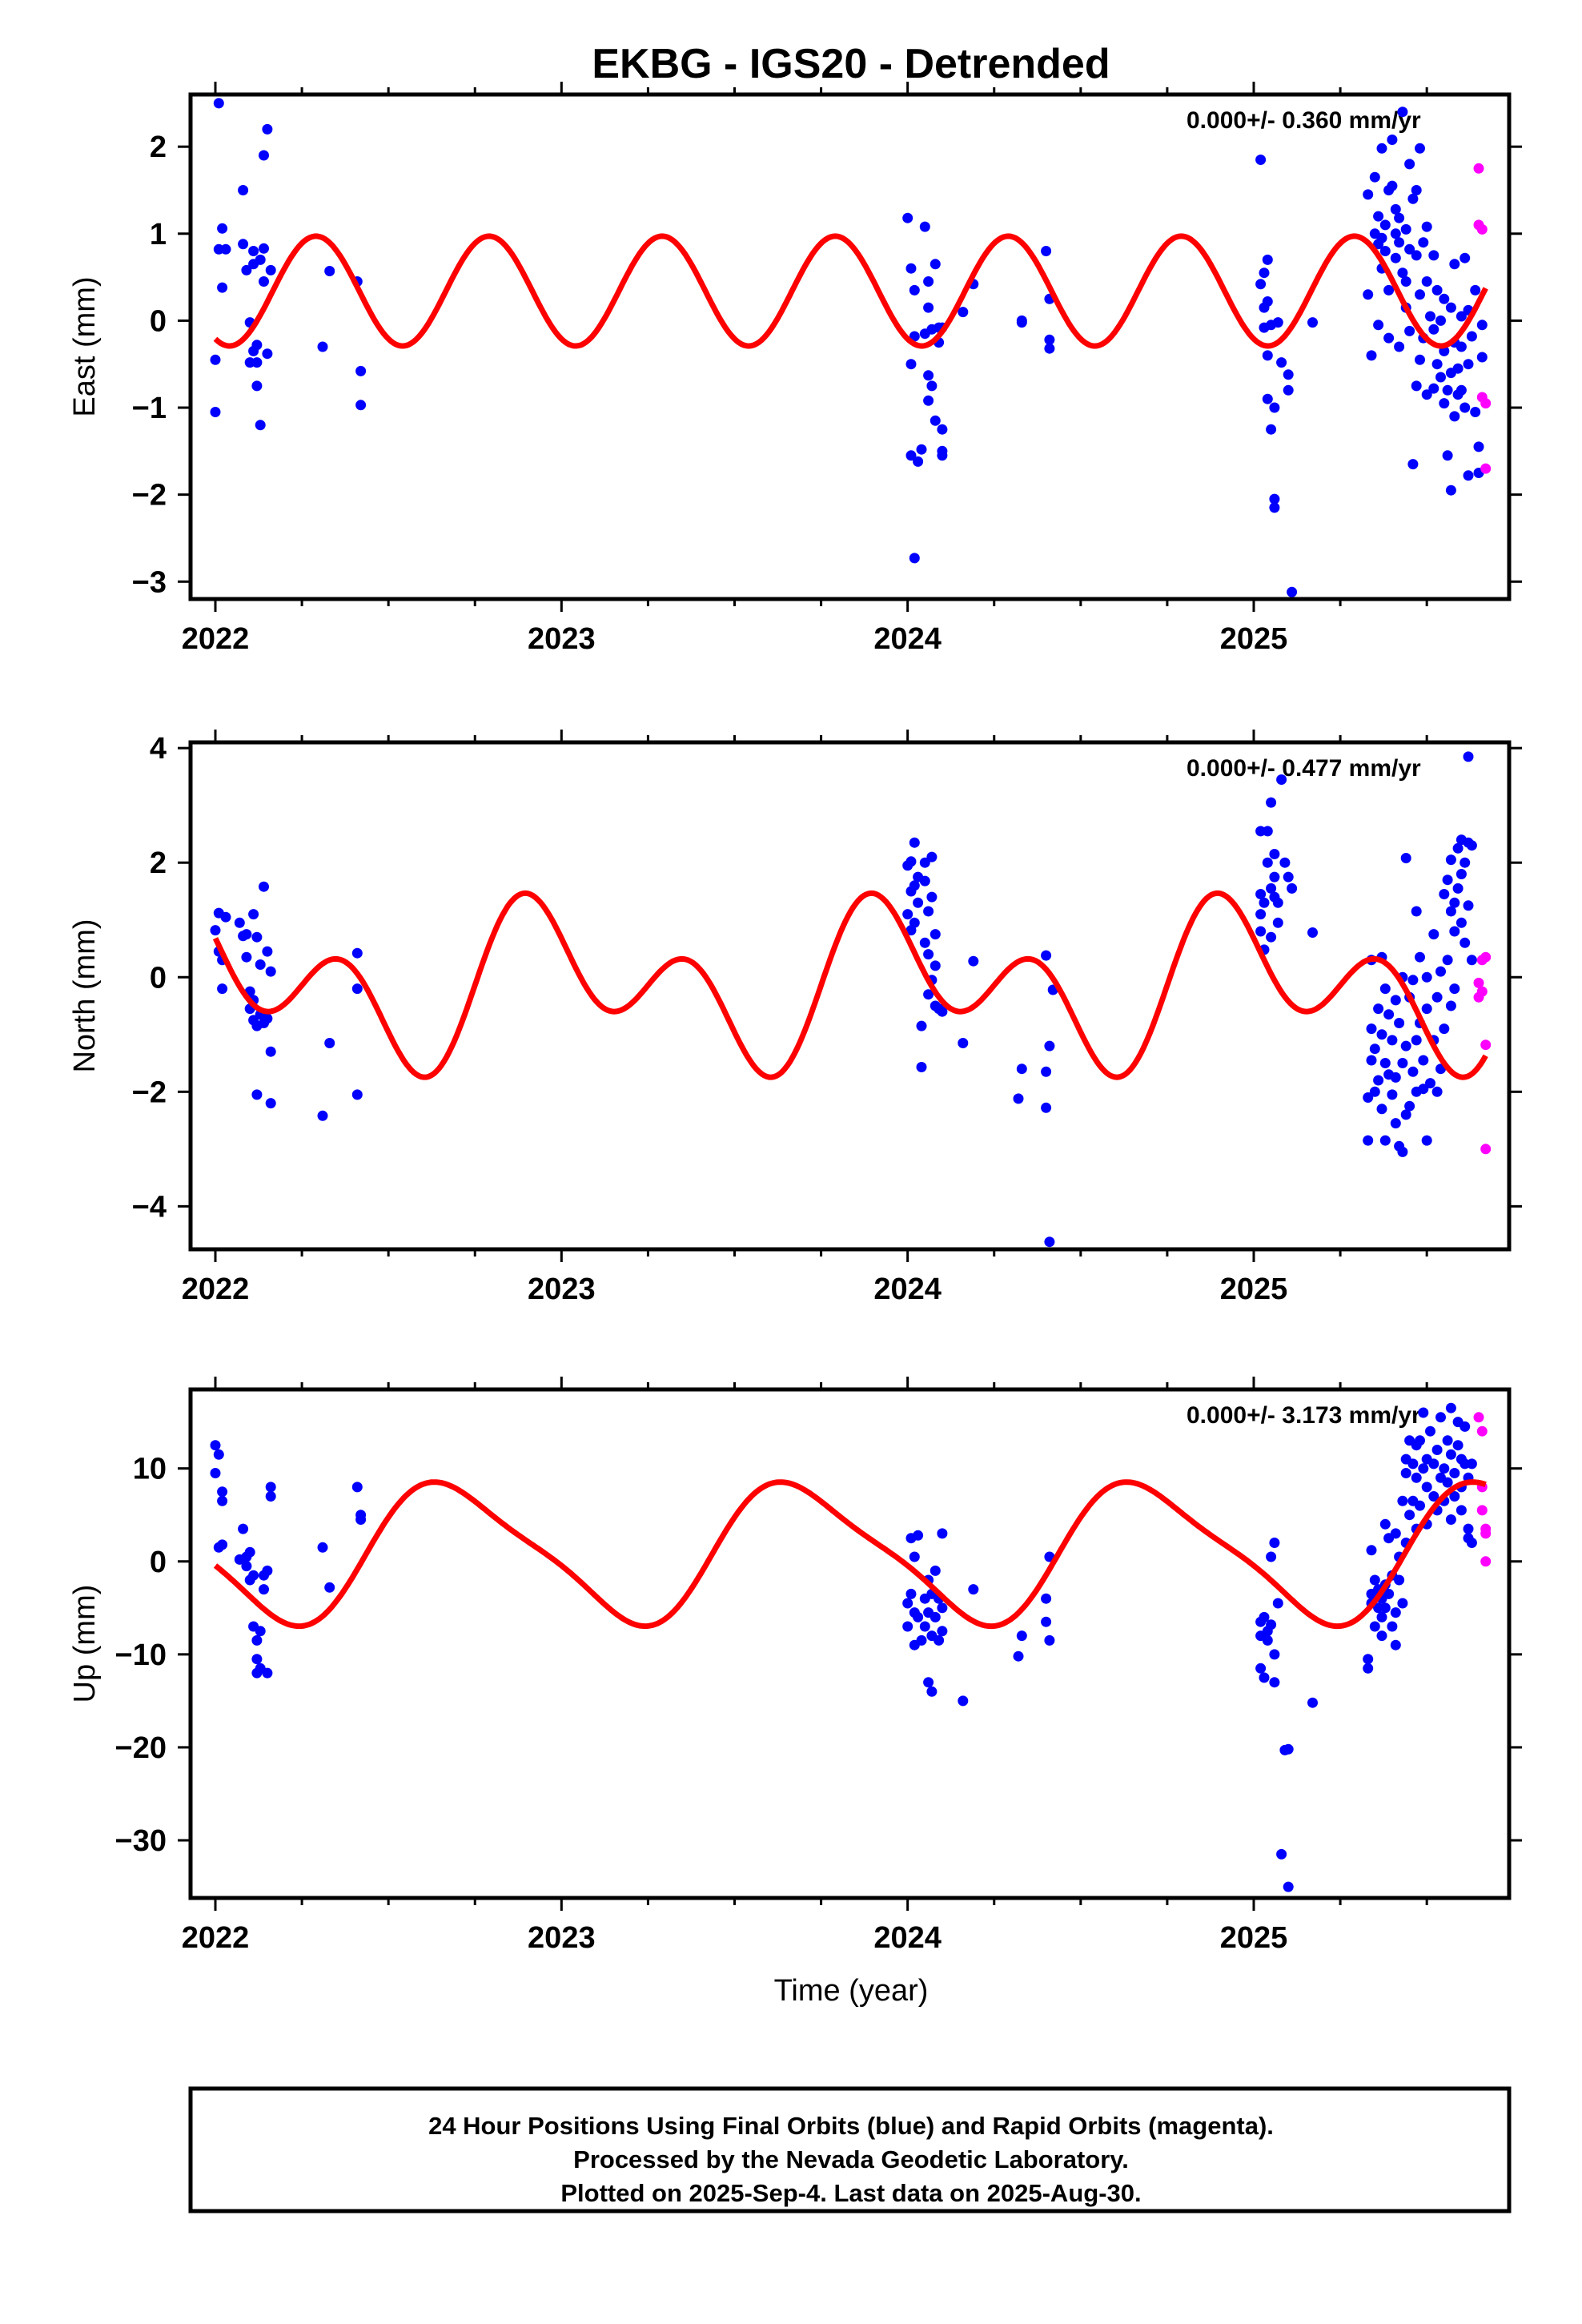  Describe the element at coordinates (149, 408) in the screenshot. I see `y-tick-label: −1` at that location.